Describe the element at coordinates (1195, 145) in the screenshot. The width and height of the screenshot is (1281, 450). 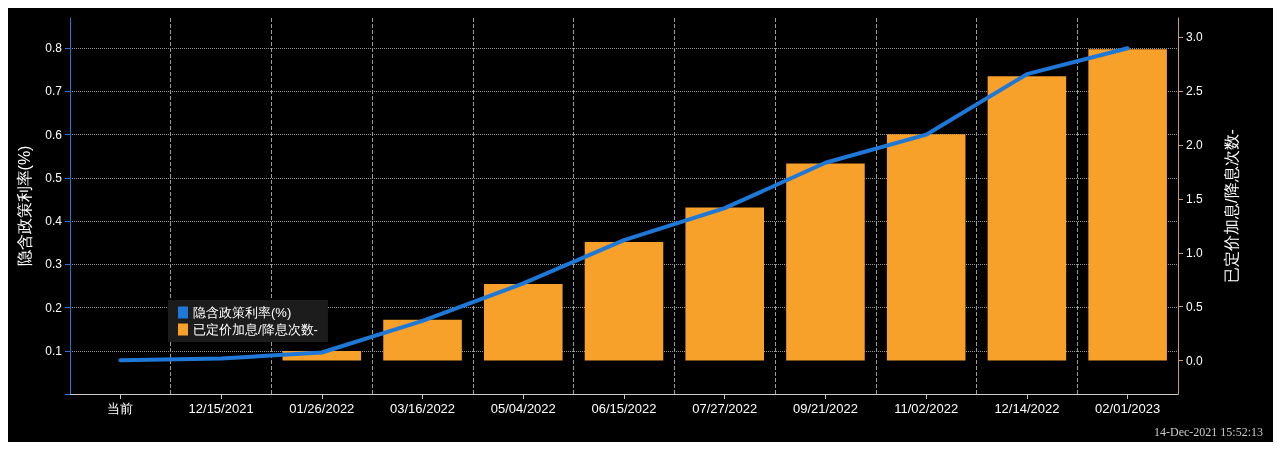
I see `y2-tick-label: 2.0` at that location.